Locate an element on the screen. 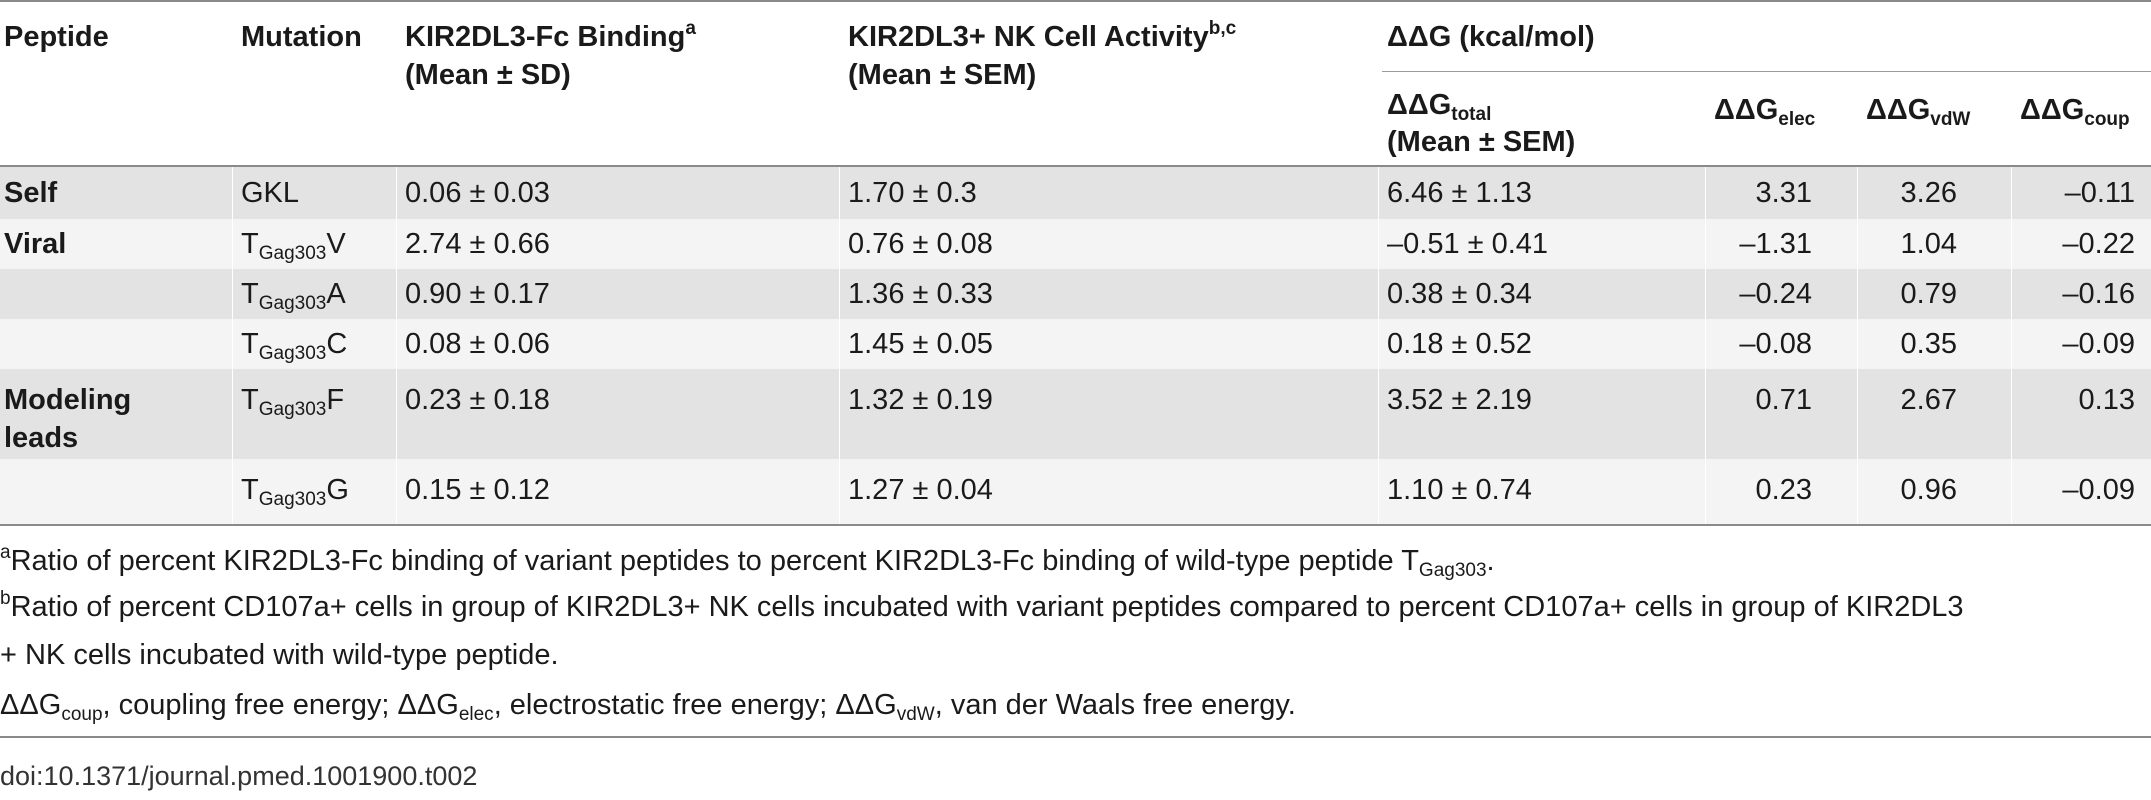 The width and height of the screenshot is (2151, 800). row-activity: 1.45 ± 0.05 is located at coordinates (920, 344).